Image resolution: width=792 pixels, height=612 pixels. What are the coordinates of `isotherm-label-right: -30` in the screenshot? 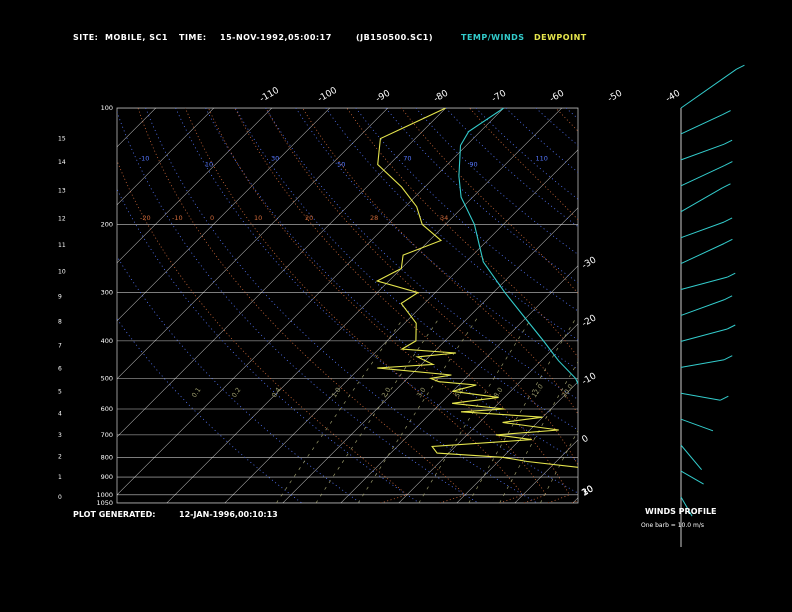 It's located at (590, 263).